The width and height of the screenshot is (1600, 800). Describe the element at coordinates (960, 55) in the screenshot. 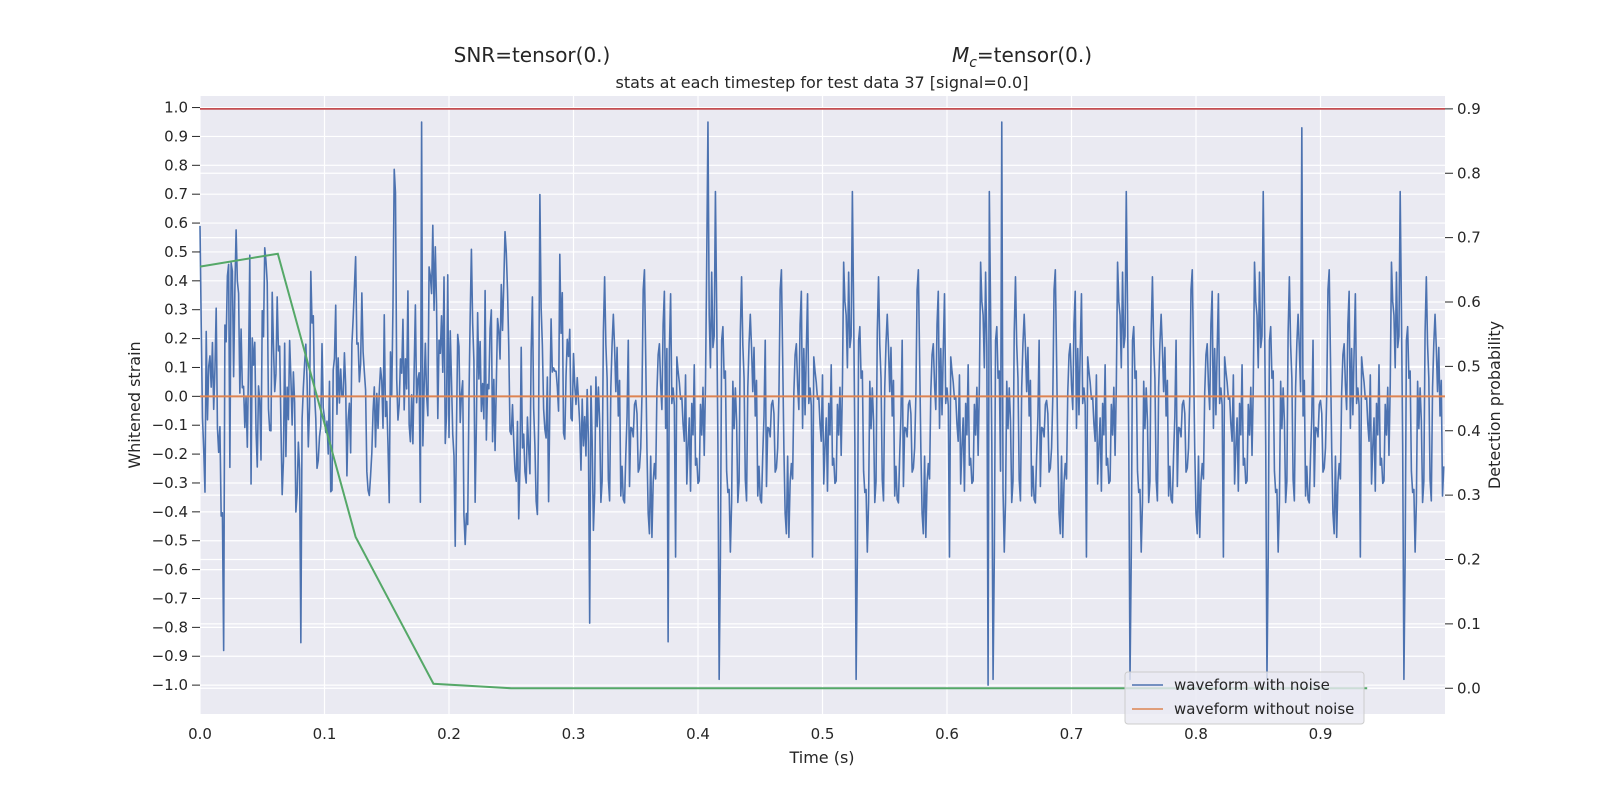

I see `mc-label-main: M` at that location.